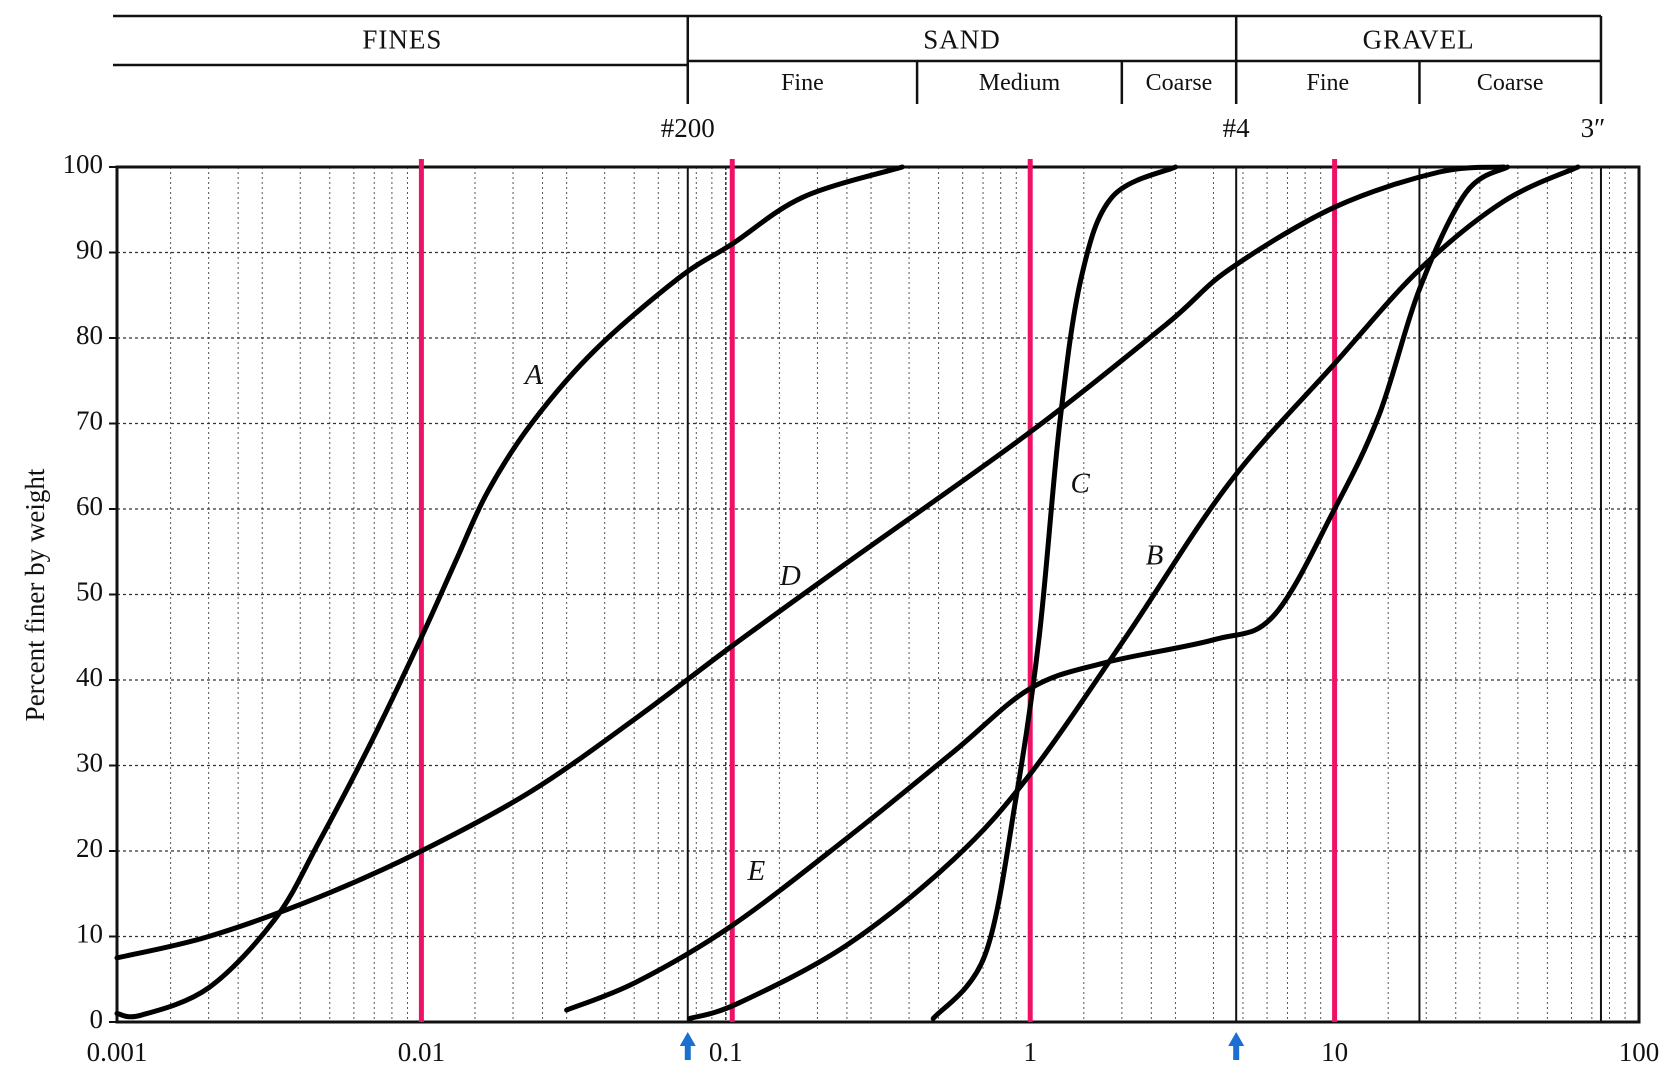 The width and height of the screenshot is (1664, 1075). What do you see at coordinates (89, 763) in the screenshot?
I see `y-tick-label: 30` at bounding box center [89, 763].